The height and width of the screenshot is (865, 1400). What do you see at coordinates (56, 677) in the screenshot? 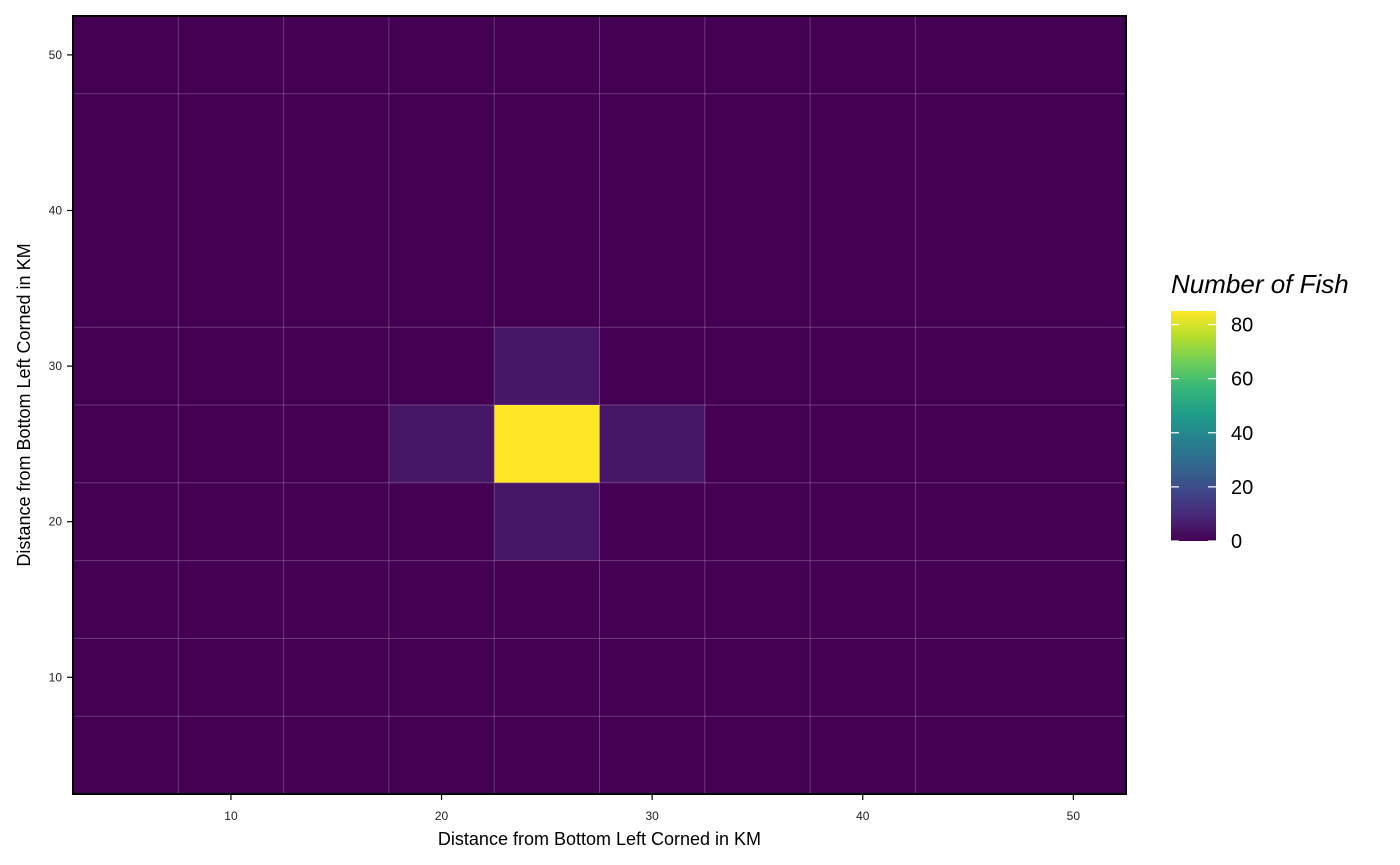
I see `y-tick-label: 10` at bounding box center [56, 677].